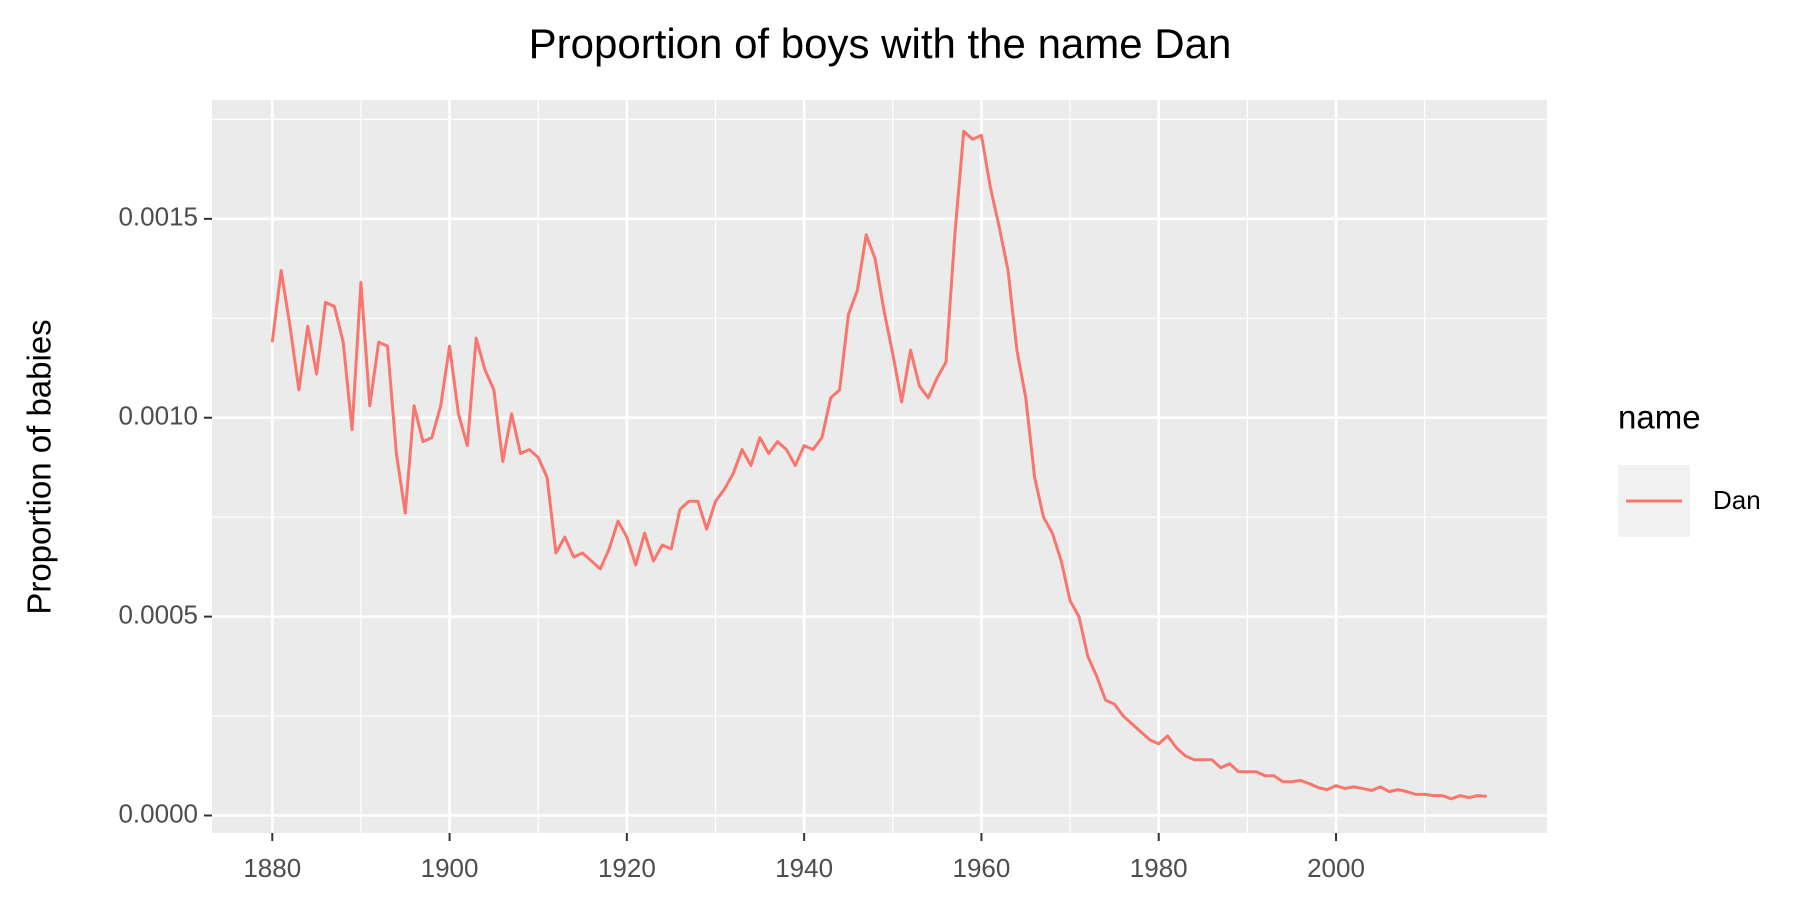 The height and width of the screenshot is (900, 1800). Describe the element at coordinates (880, 43) in the screenshot. I see `chart-title: Proportion of boys with the name Dan` at that location.